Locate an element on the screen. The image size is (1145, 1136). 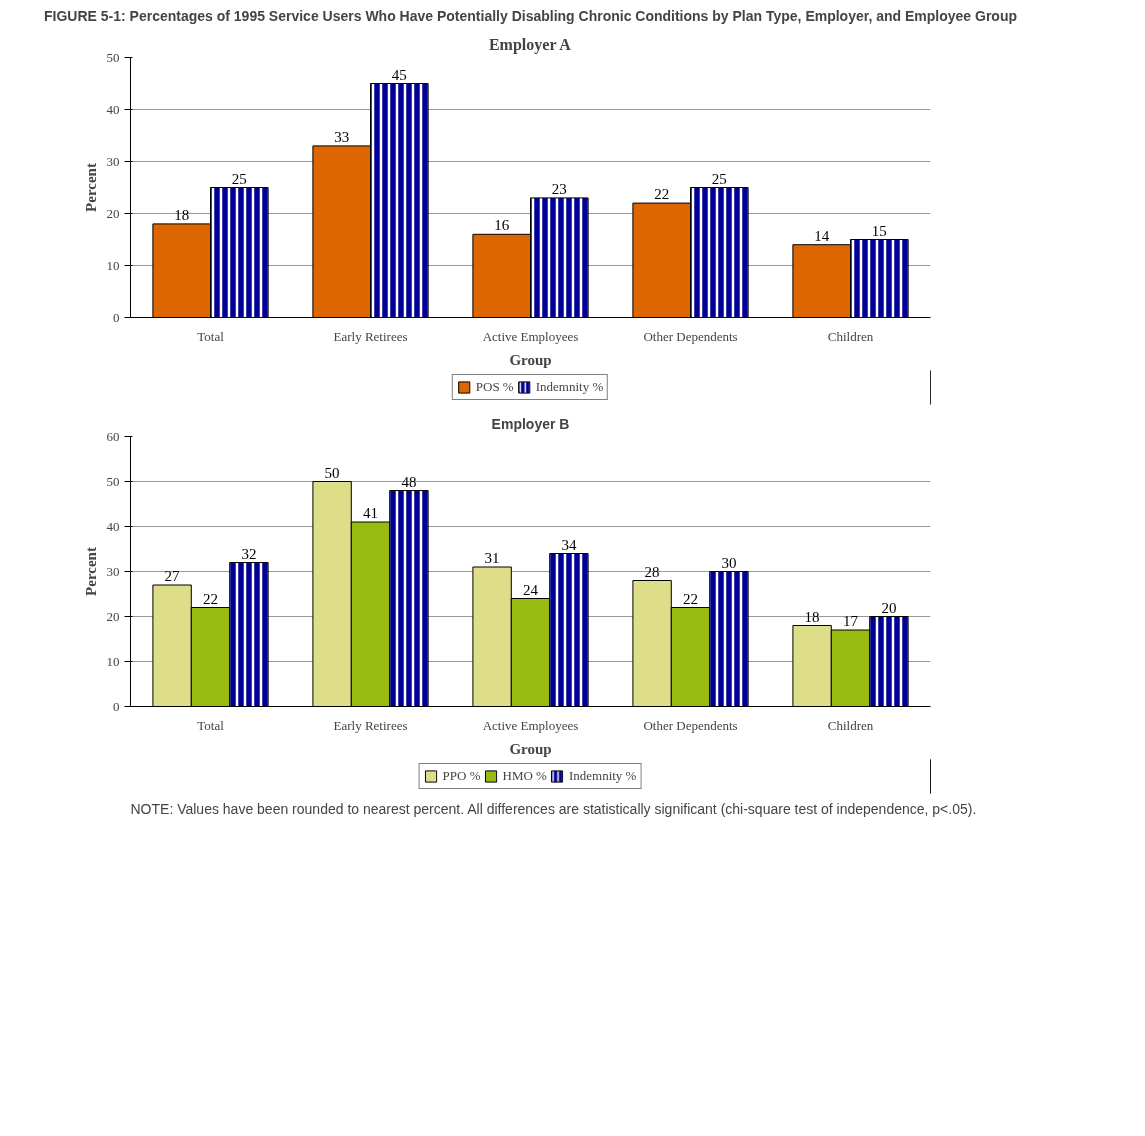
data-label: 20 is located at coordinates (889, 607).